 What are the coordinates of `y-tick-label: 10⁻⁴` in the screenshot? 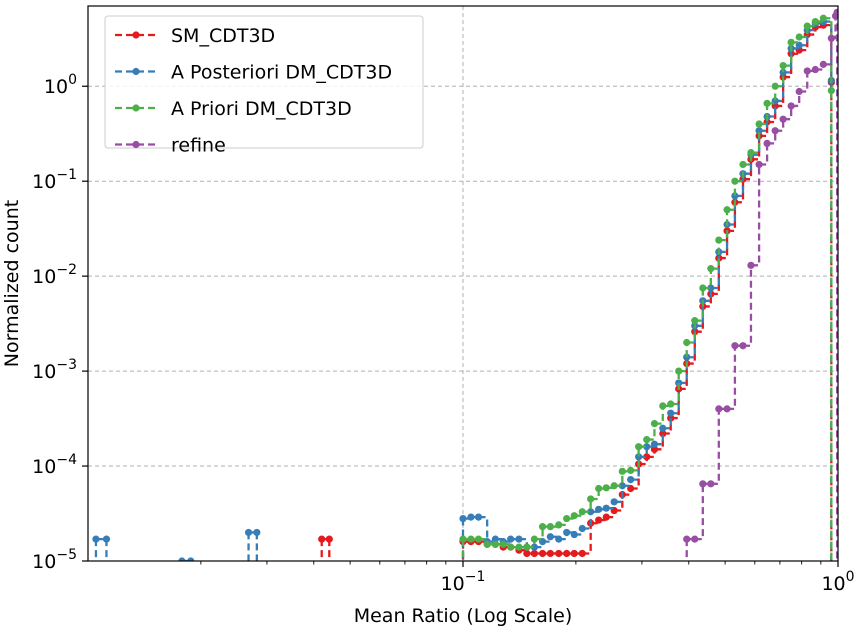 It's located at (54, 465).